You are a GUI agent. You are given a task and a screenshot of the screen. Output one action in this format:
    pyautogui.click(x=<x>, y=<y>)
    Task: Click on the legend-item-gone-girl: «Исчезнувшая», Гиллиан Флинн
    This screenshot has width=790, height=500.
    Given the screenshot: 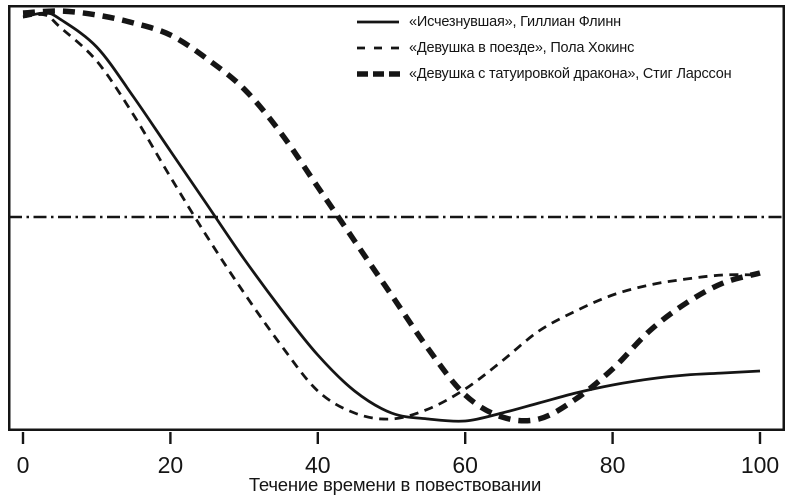 What is the action you would take?
    pyautogui.click(x=543, y=22)
    